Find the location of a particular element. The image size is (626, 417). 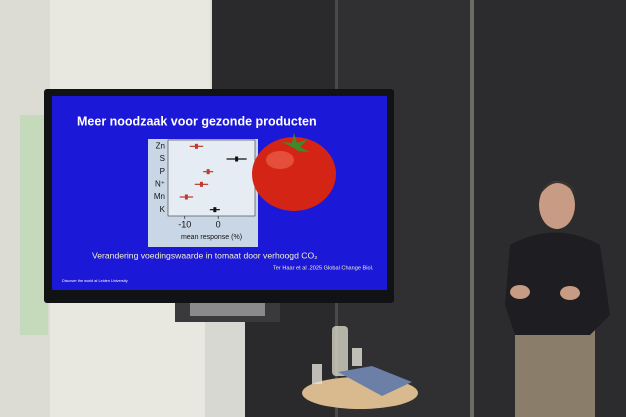

y-tick-label: P is located at coordinates (162, 171).